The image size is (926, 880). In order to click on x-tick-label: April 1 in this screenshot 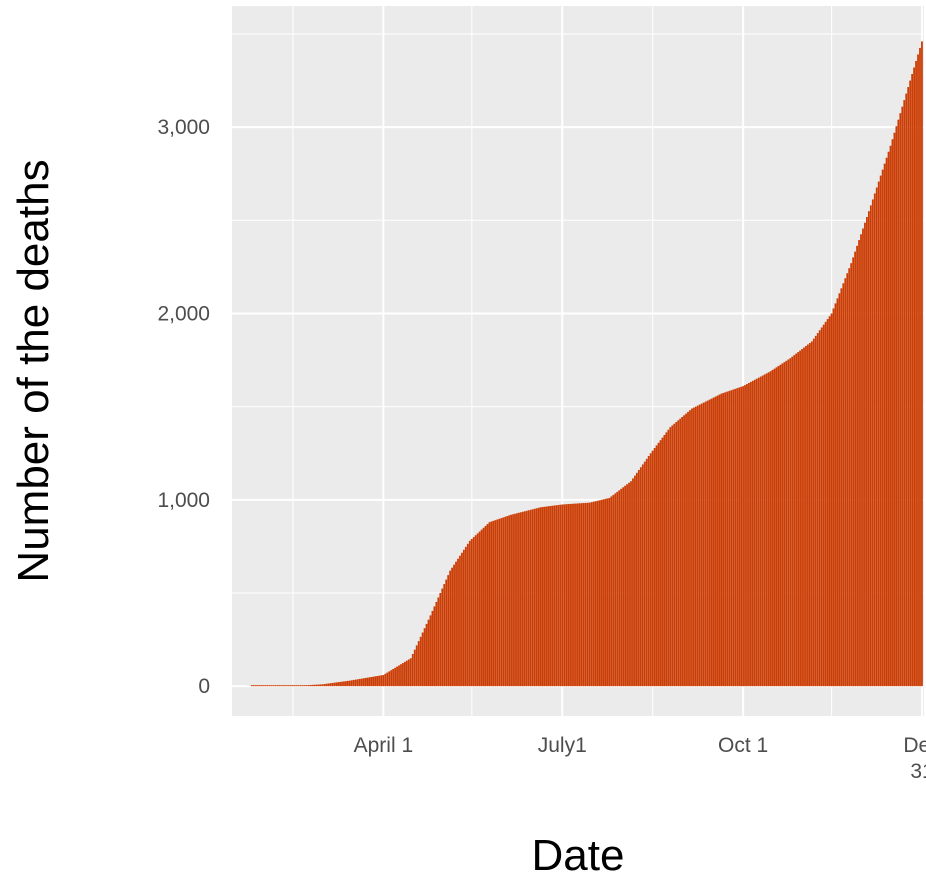, I will do `click(384, 745)`.